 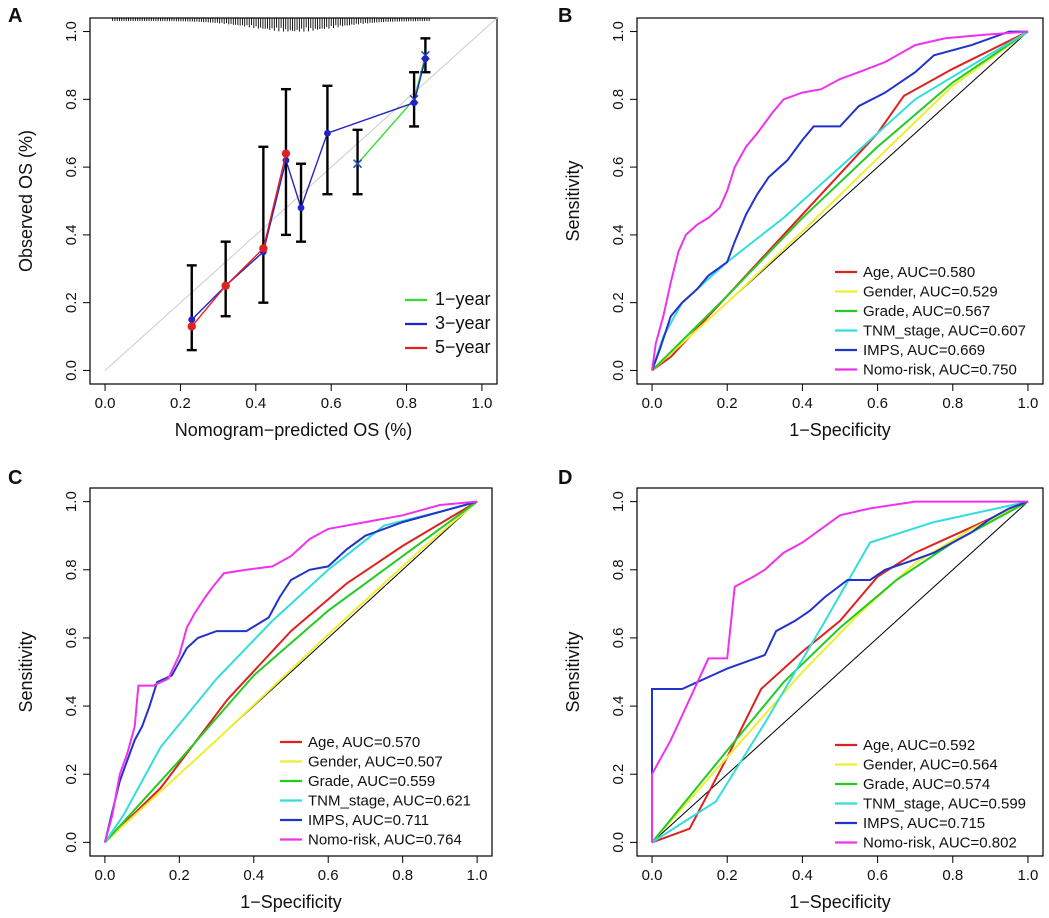 What do you see at coordinates (375, 762) in the screenshot?
I see `legend-label: Gender, AUC=0.507` at bounding box center [375, 762].